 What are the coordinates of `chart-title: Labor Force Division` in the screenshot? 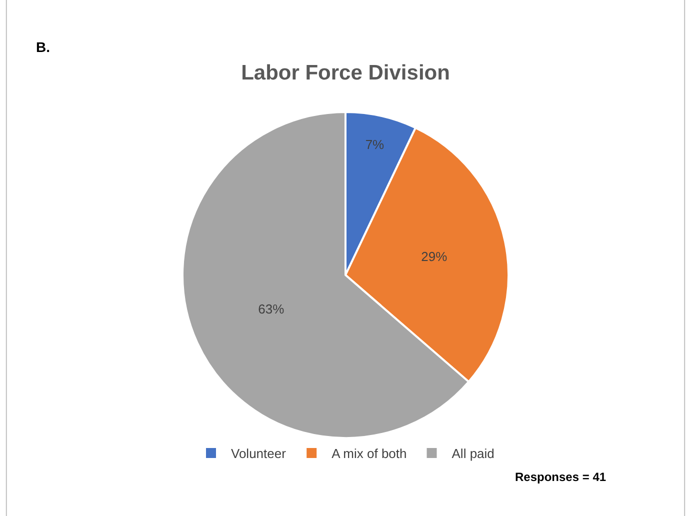 It's located at (345, 73).